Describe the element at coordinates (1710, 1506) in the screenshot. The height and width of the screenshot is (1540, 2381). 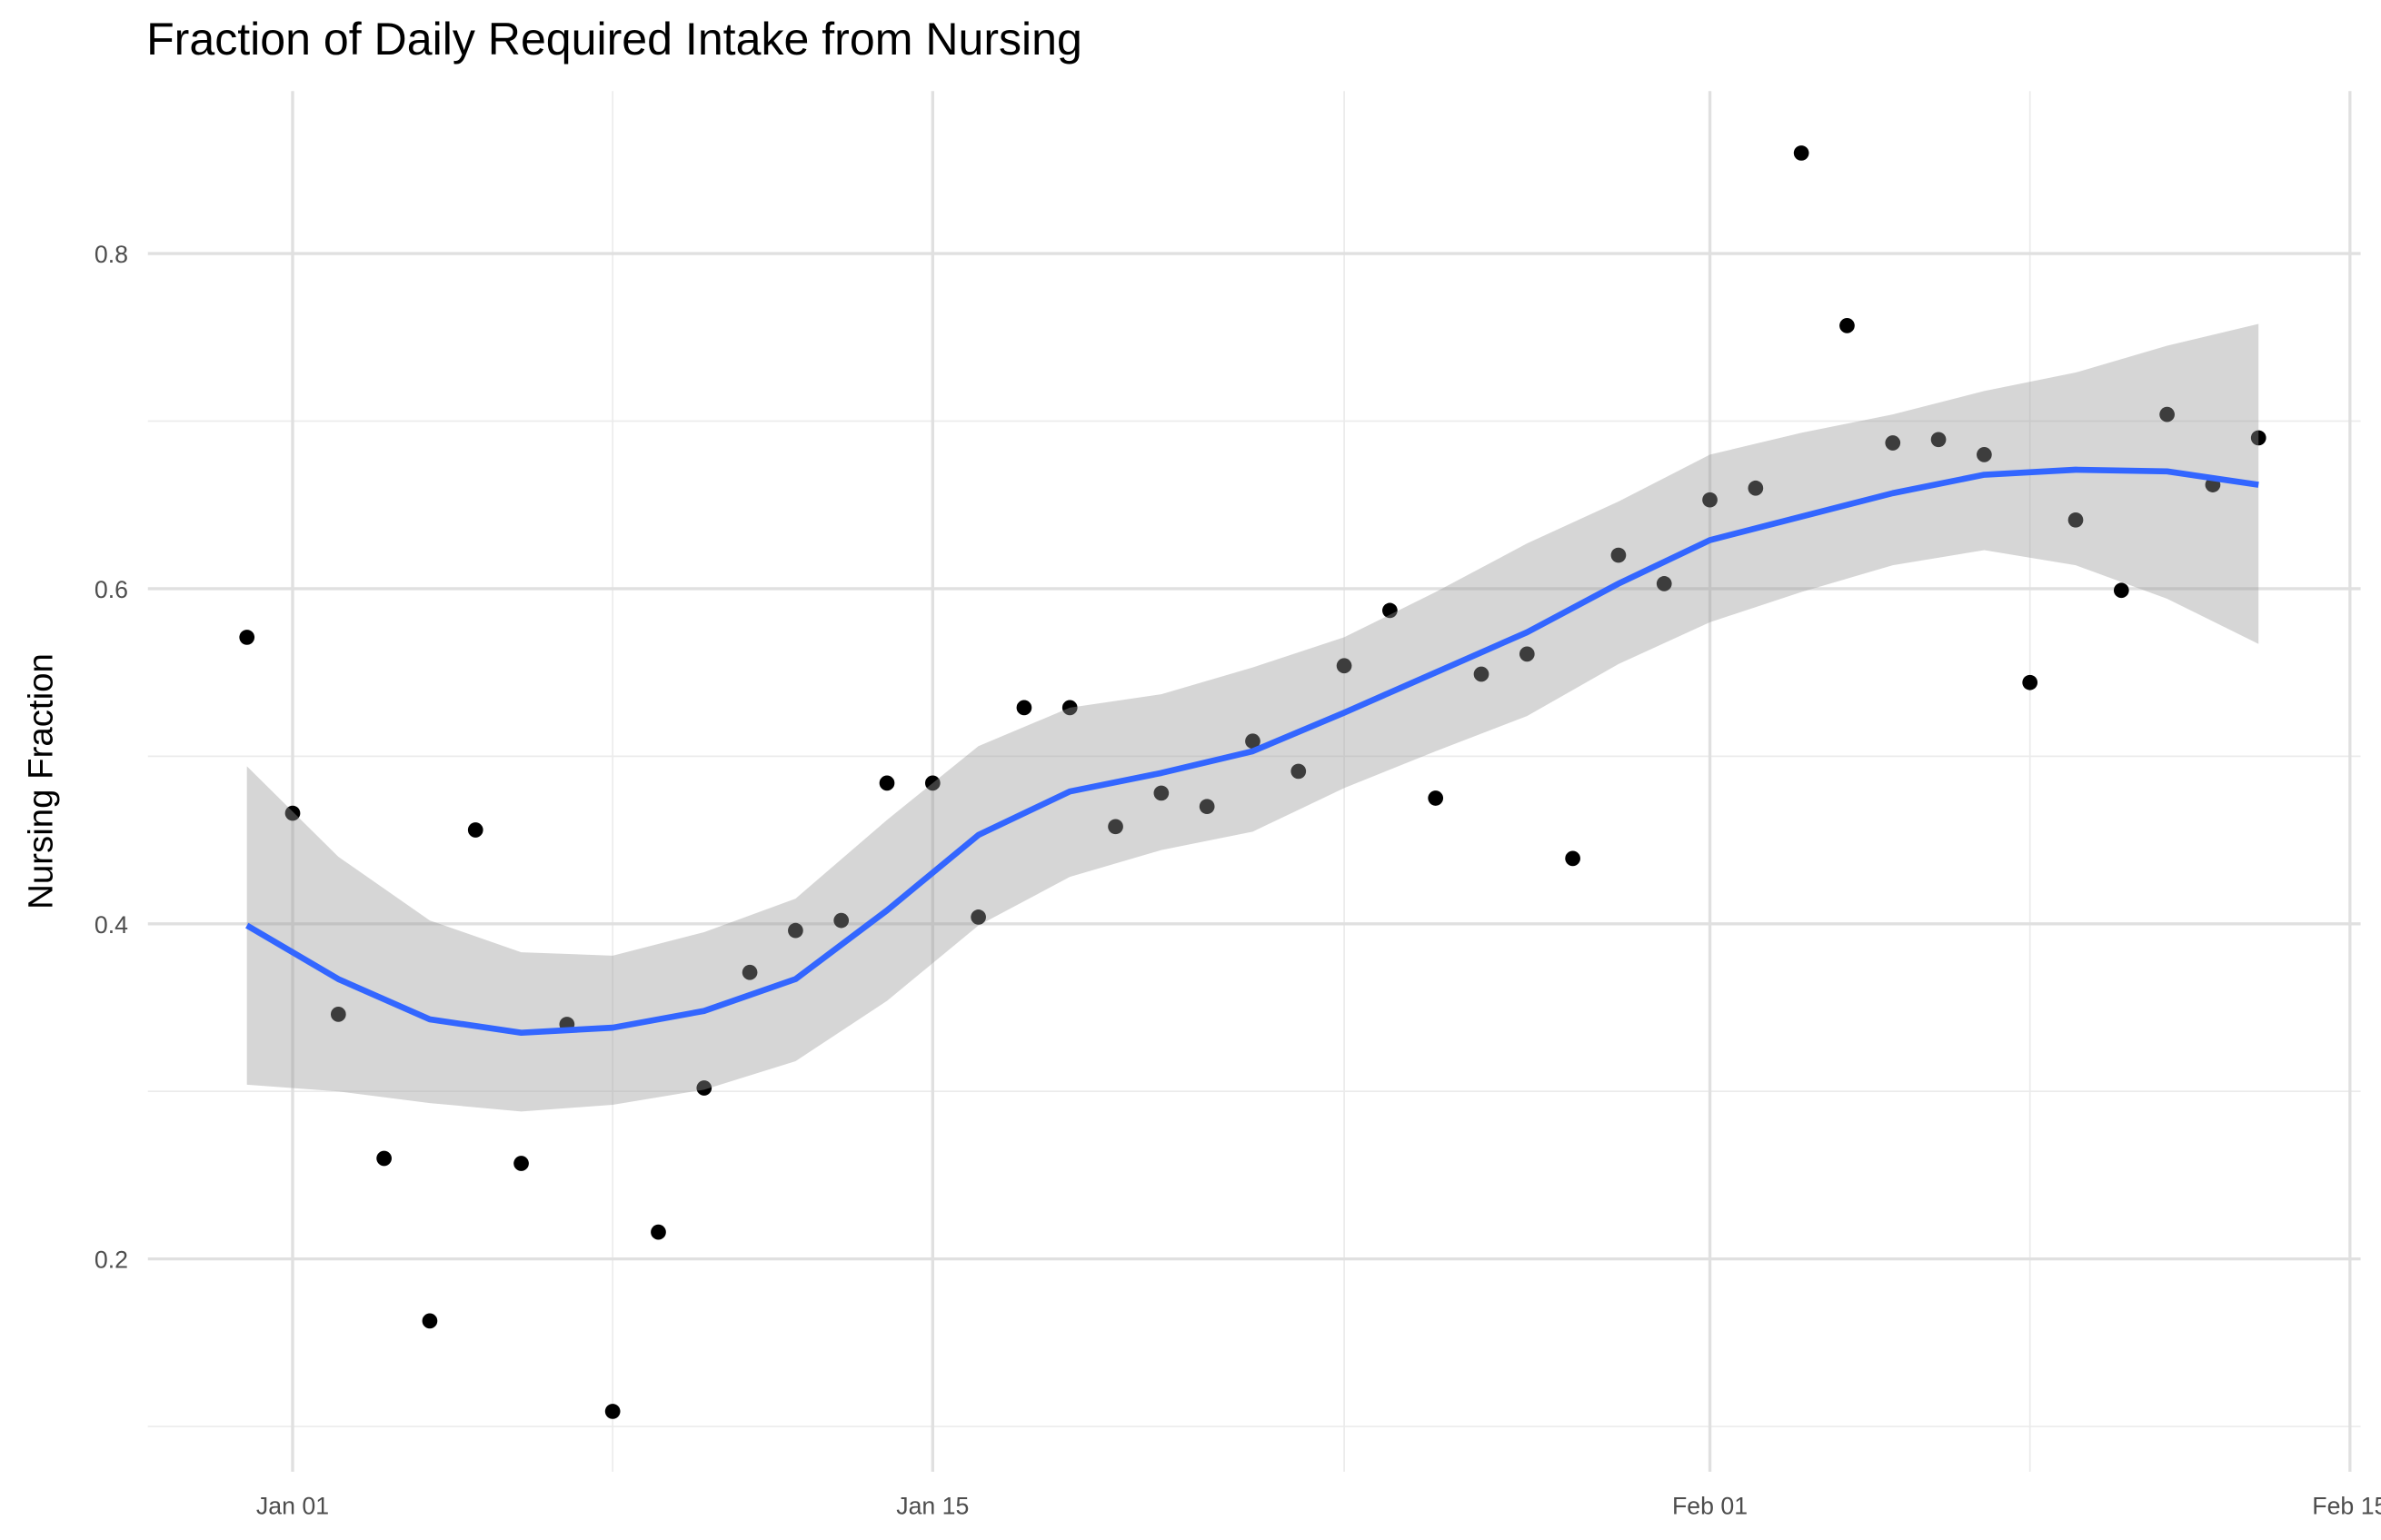
I see `x-tick-label: Feb 01` at that location.